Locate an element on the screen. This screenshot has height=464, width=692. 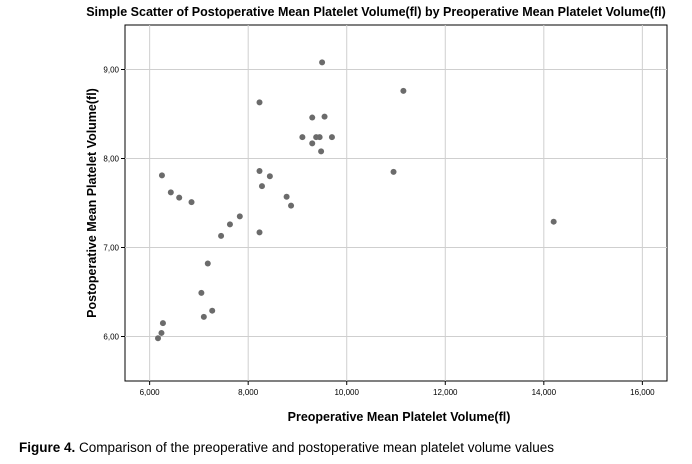
caption-label: Figure 4. is located at coordinates (47, 447).